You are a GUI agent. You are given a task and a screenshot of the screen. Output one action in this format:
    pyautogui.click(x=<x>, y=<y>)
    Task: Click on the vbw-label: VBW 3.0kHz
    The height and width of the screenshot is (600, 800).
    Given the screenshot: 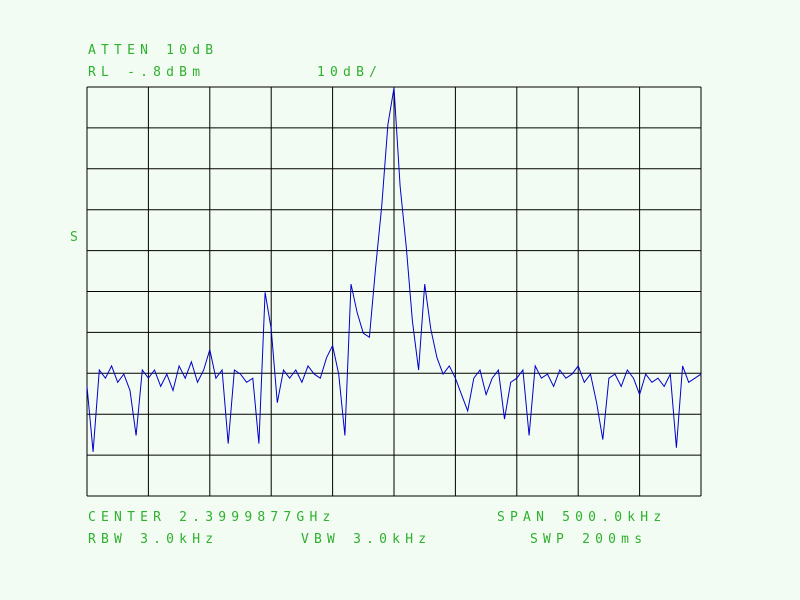 What is the action you would take?
    pyautogui.click(x=366, y=539)
    